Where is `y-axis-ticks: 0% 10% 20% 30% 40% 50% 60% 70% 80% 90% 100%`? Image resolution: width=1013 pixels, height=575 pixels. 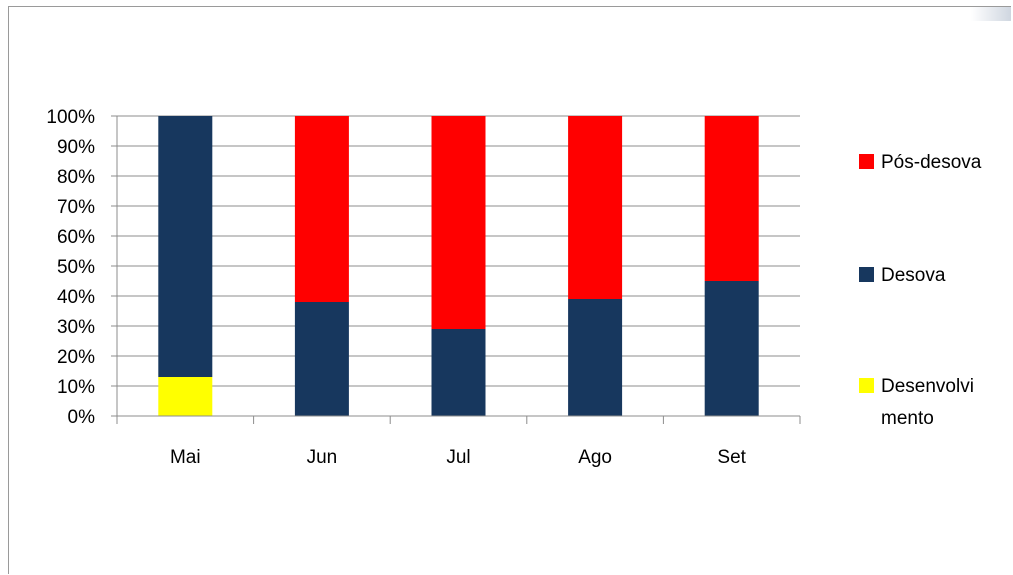
y-axis-ticks: 0% 10% 20% 30% 40% 50% 60% 70% 80% 90% 100% is located at coordinates (81, 267).